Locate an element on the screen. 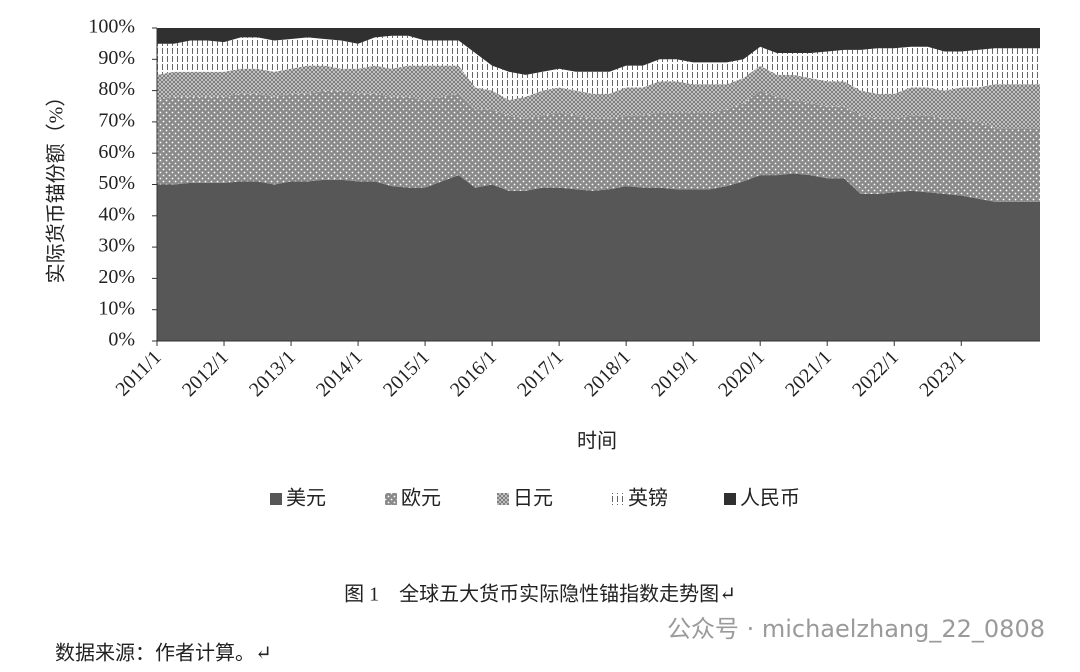  y-tick-label: 50% is located at coordinates (116, 183).